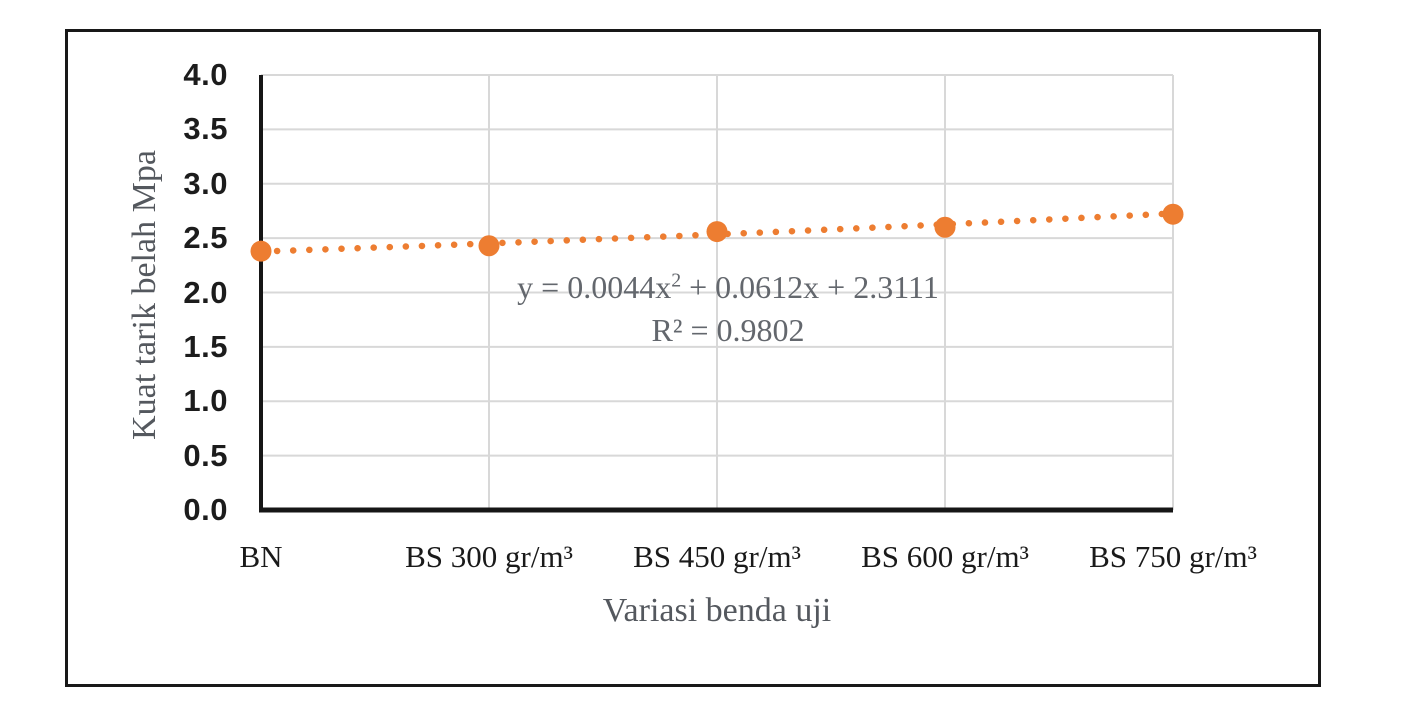  Describe the element at coordinates (205, 401) in the screenshot. I see `y-tick-label: 1.0` at that location.